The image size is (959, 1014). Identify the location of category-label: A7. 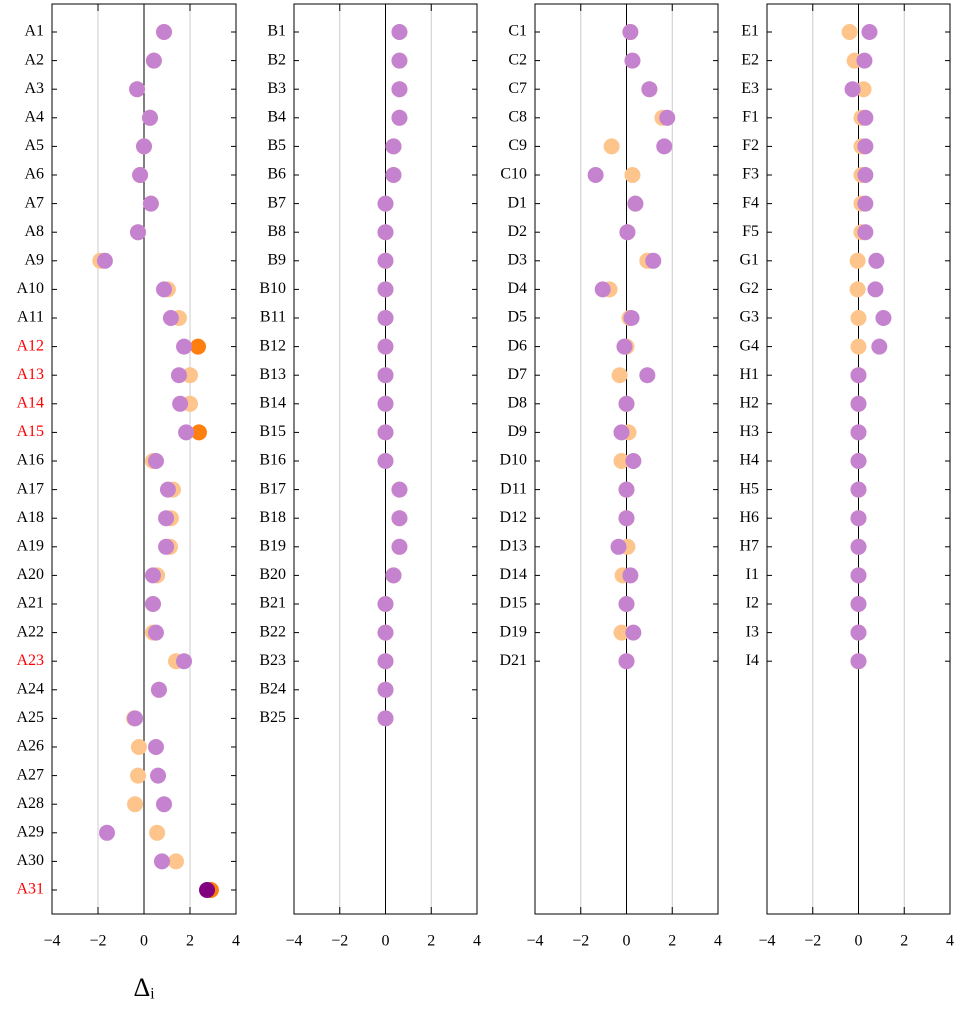
(34, 202).